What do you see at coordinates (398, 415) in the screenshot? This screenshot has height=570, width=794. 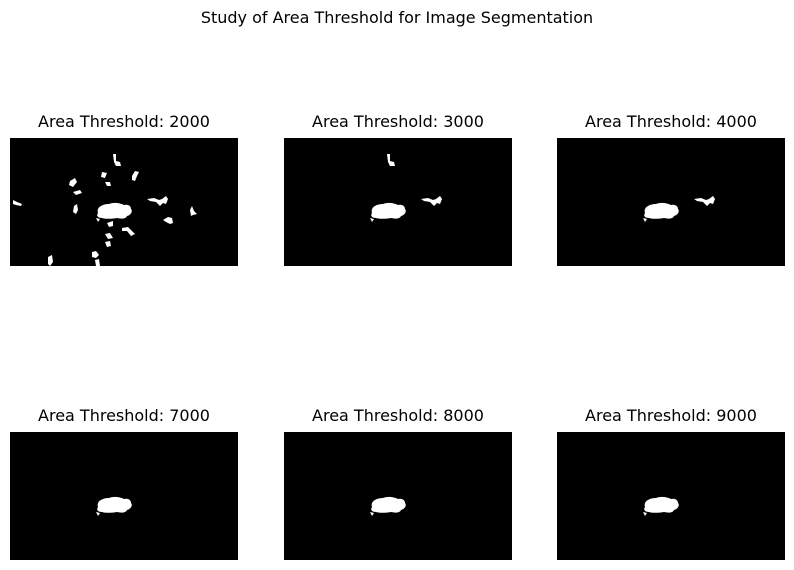 I see `panel-title: Area Threshold: 8000` at bounding box center [398, 415].